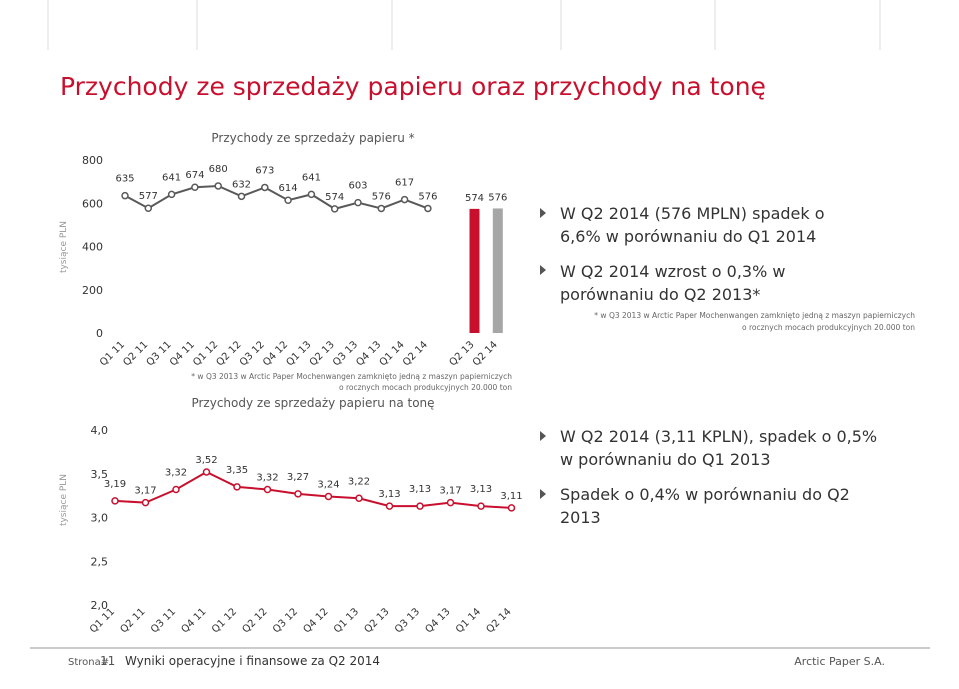 This screenshot has height=689, width=959. What do you see at coordinates (92, 290) in the screenshot?
I see `y-tick-label: 200` at bounding box center [92, 290].